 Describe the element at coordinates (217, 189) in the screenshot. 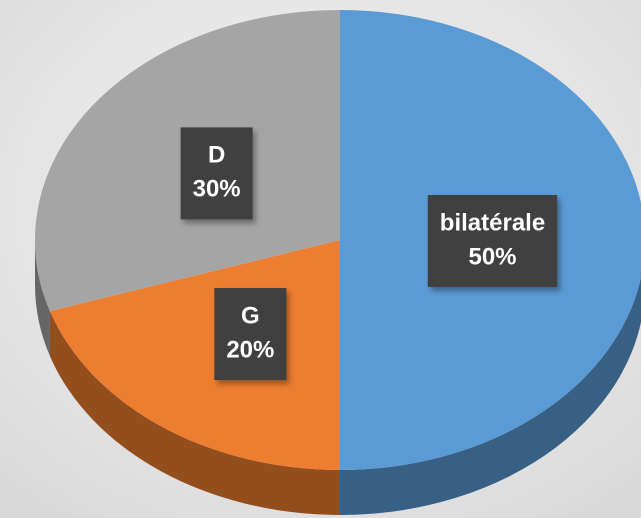

I see `value-label: 30%` at that location.